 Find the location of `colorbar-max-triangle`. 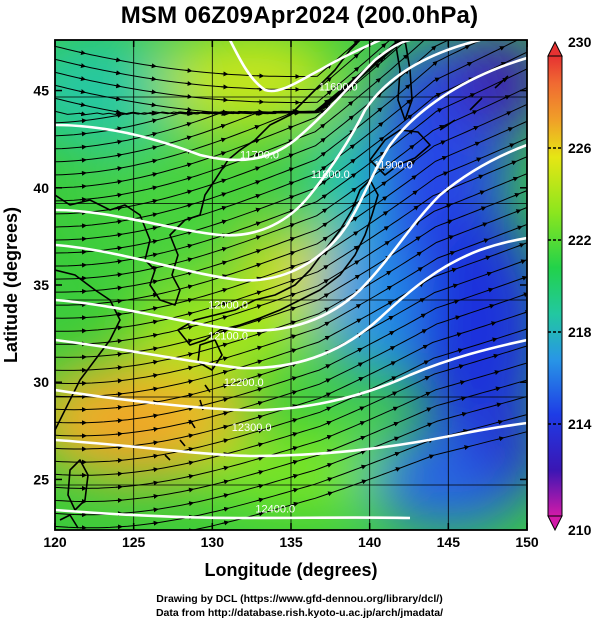

colorbar-max-triangle is located at coordinates (555, 48).